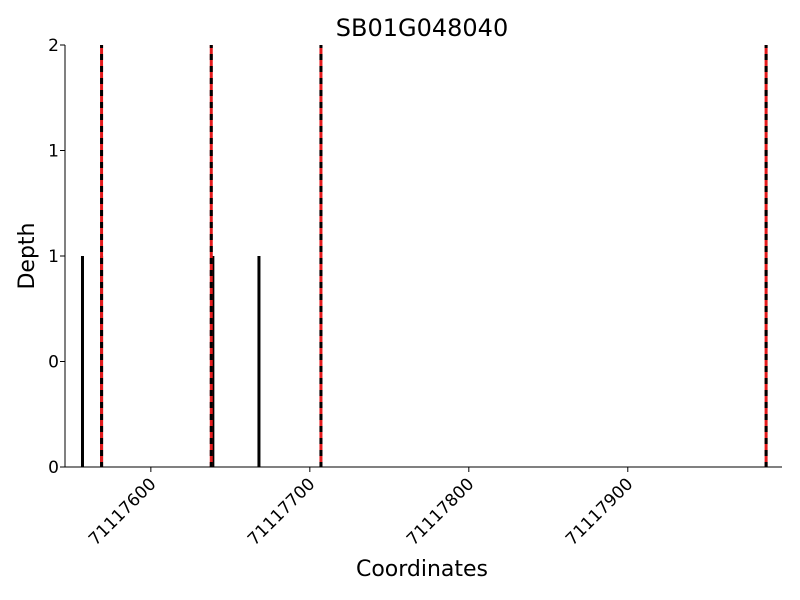 The width and height of the screenshot is (800, 600). Describe the element at coordinates (599, 511) in the screenshot. I see `x-tick-label: 71117900` at that location.